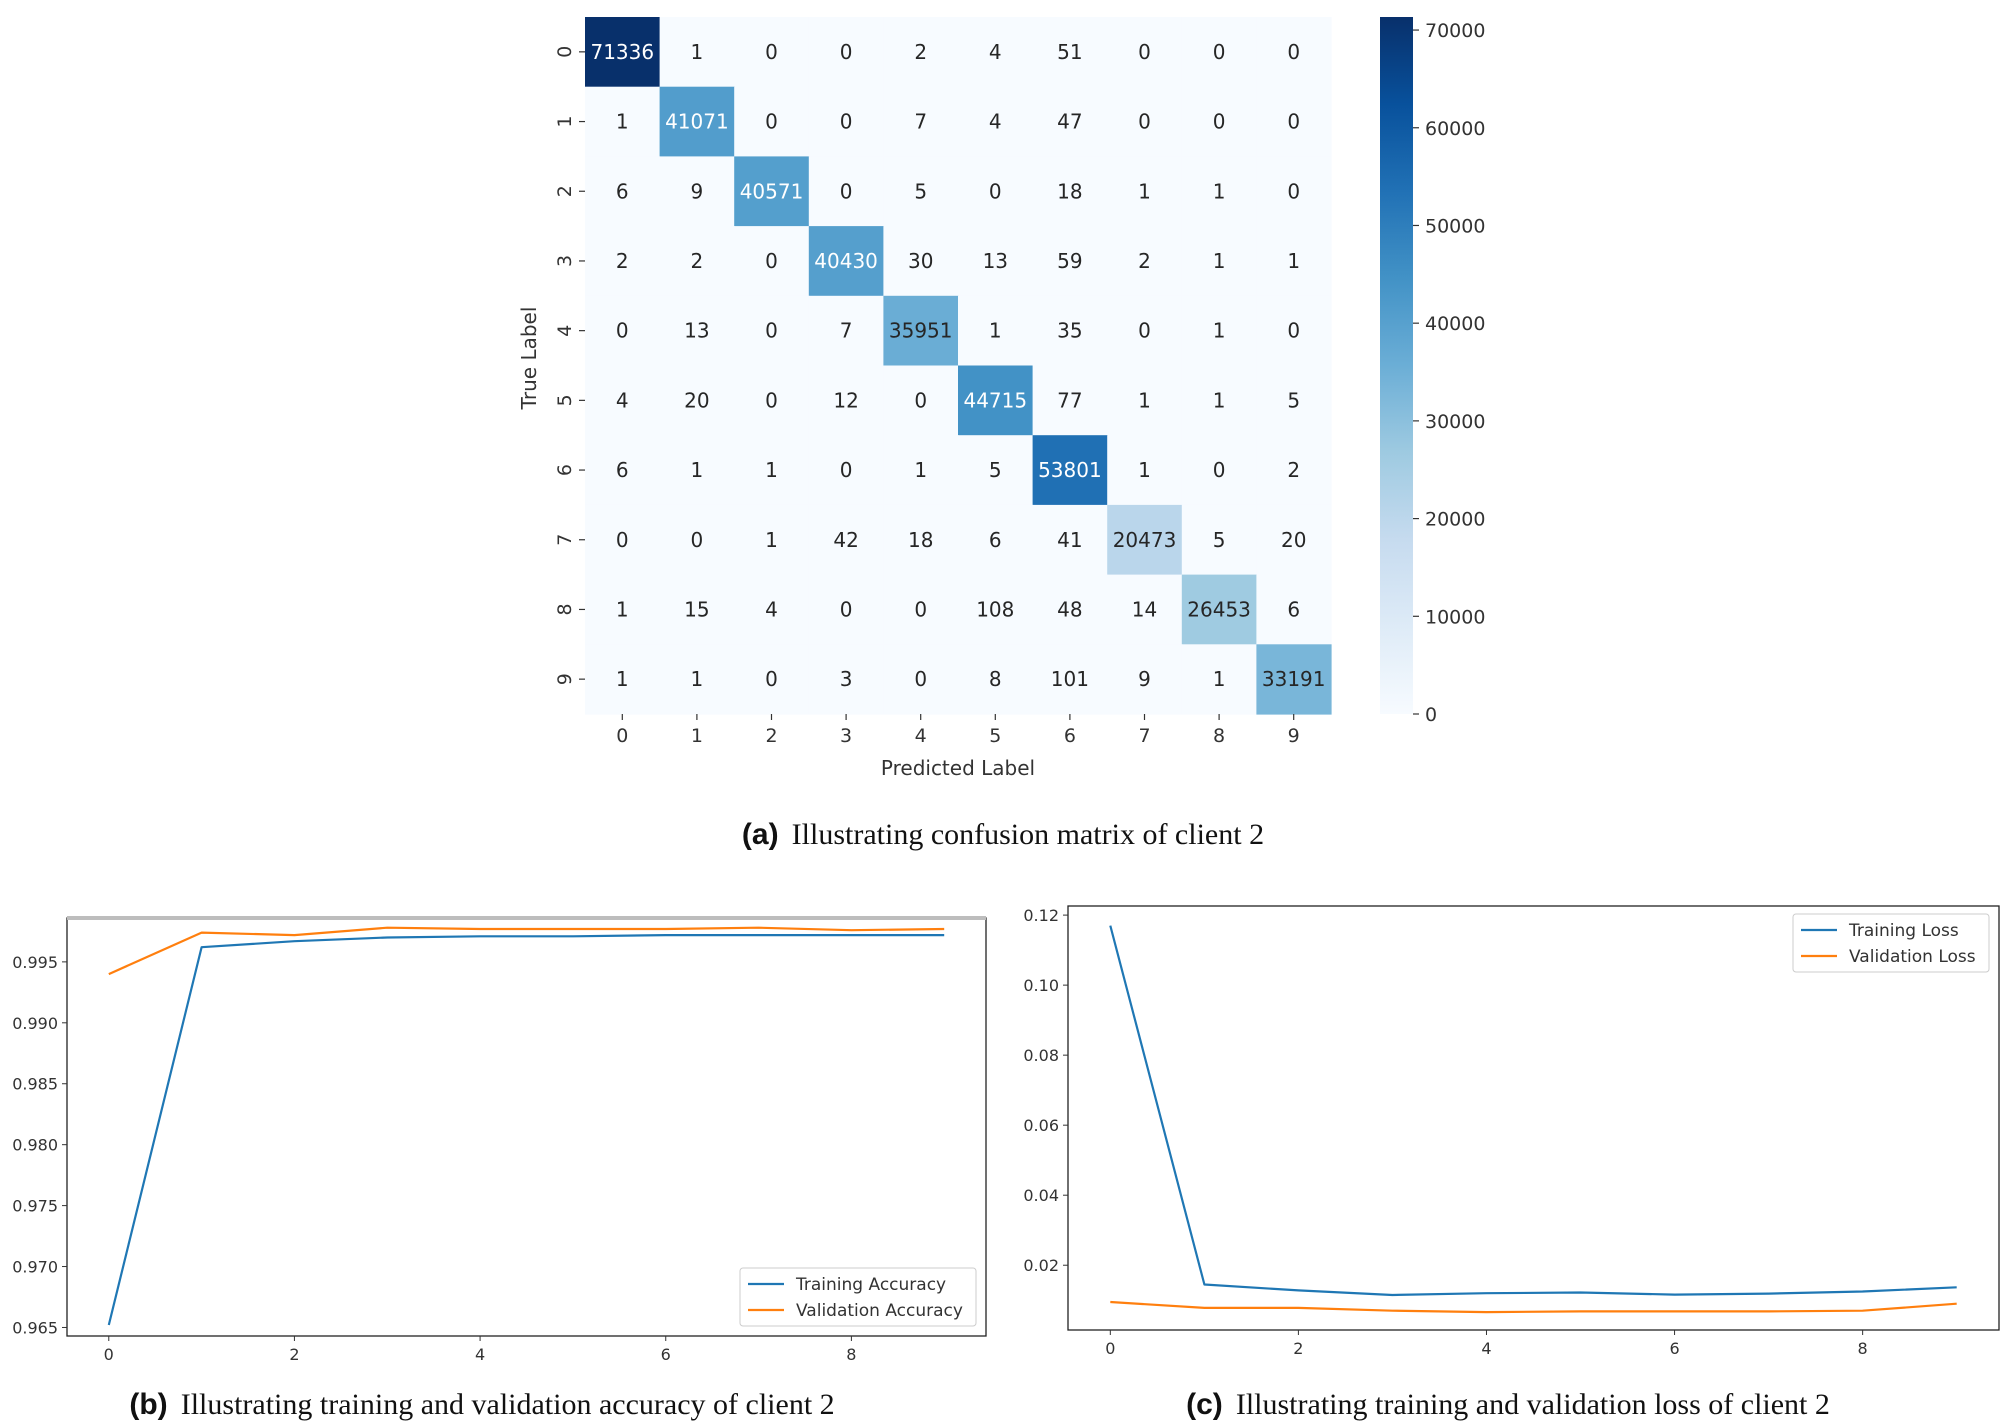  What do you see at coordinates (1041, 1055) in the screenshot?
I see `y-tick-label: 0.08` at bounding box center [1041, 1055].